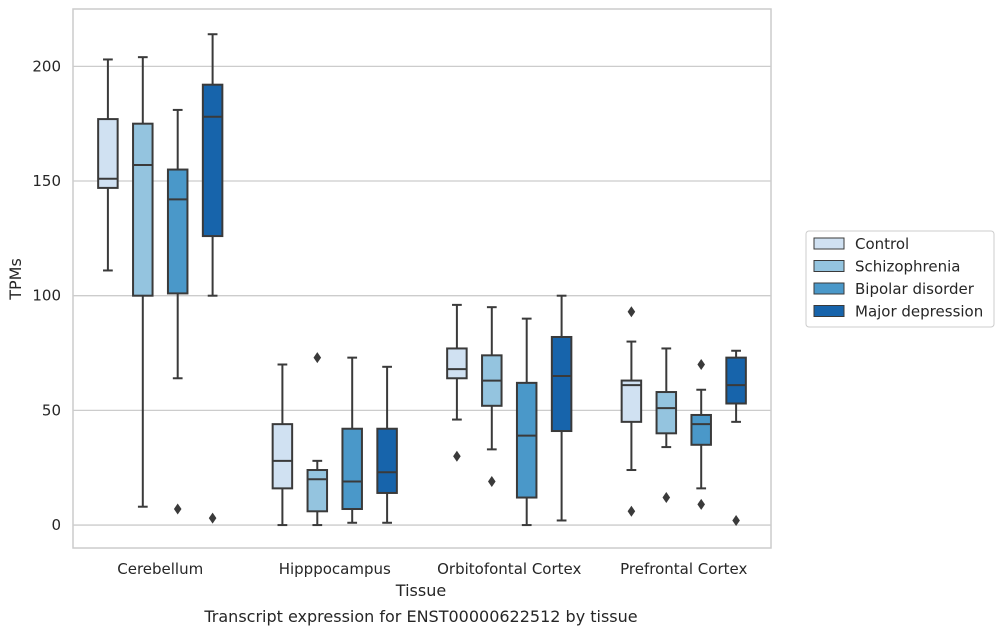 This screenshot has height=634, width=1002. I want to click on y-tick-label-0: 0, so click(56, 525).